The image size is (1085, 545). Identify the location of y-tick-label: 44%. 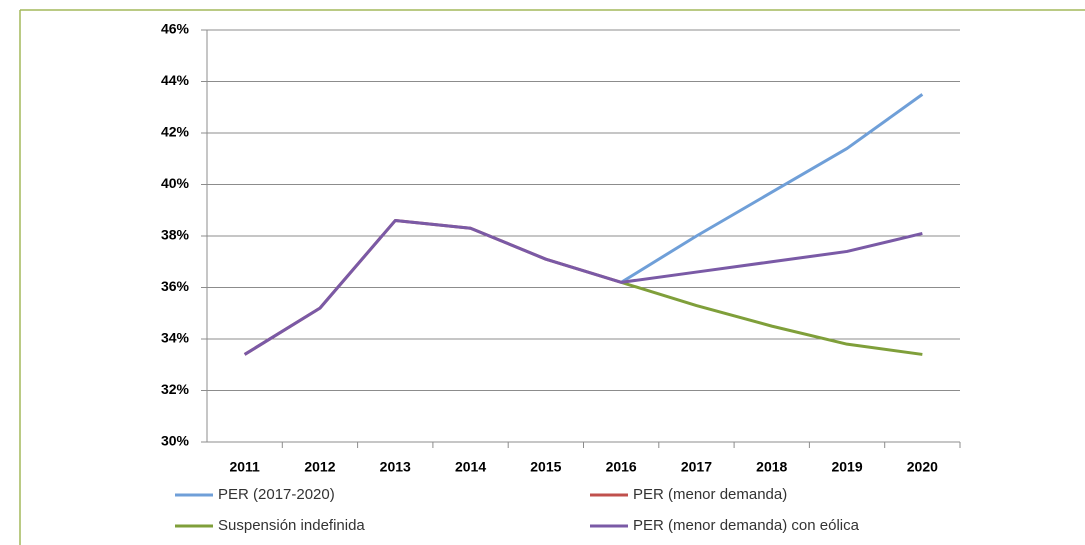
(175, 80).